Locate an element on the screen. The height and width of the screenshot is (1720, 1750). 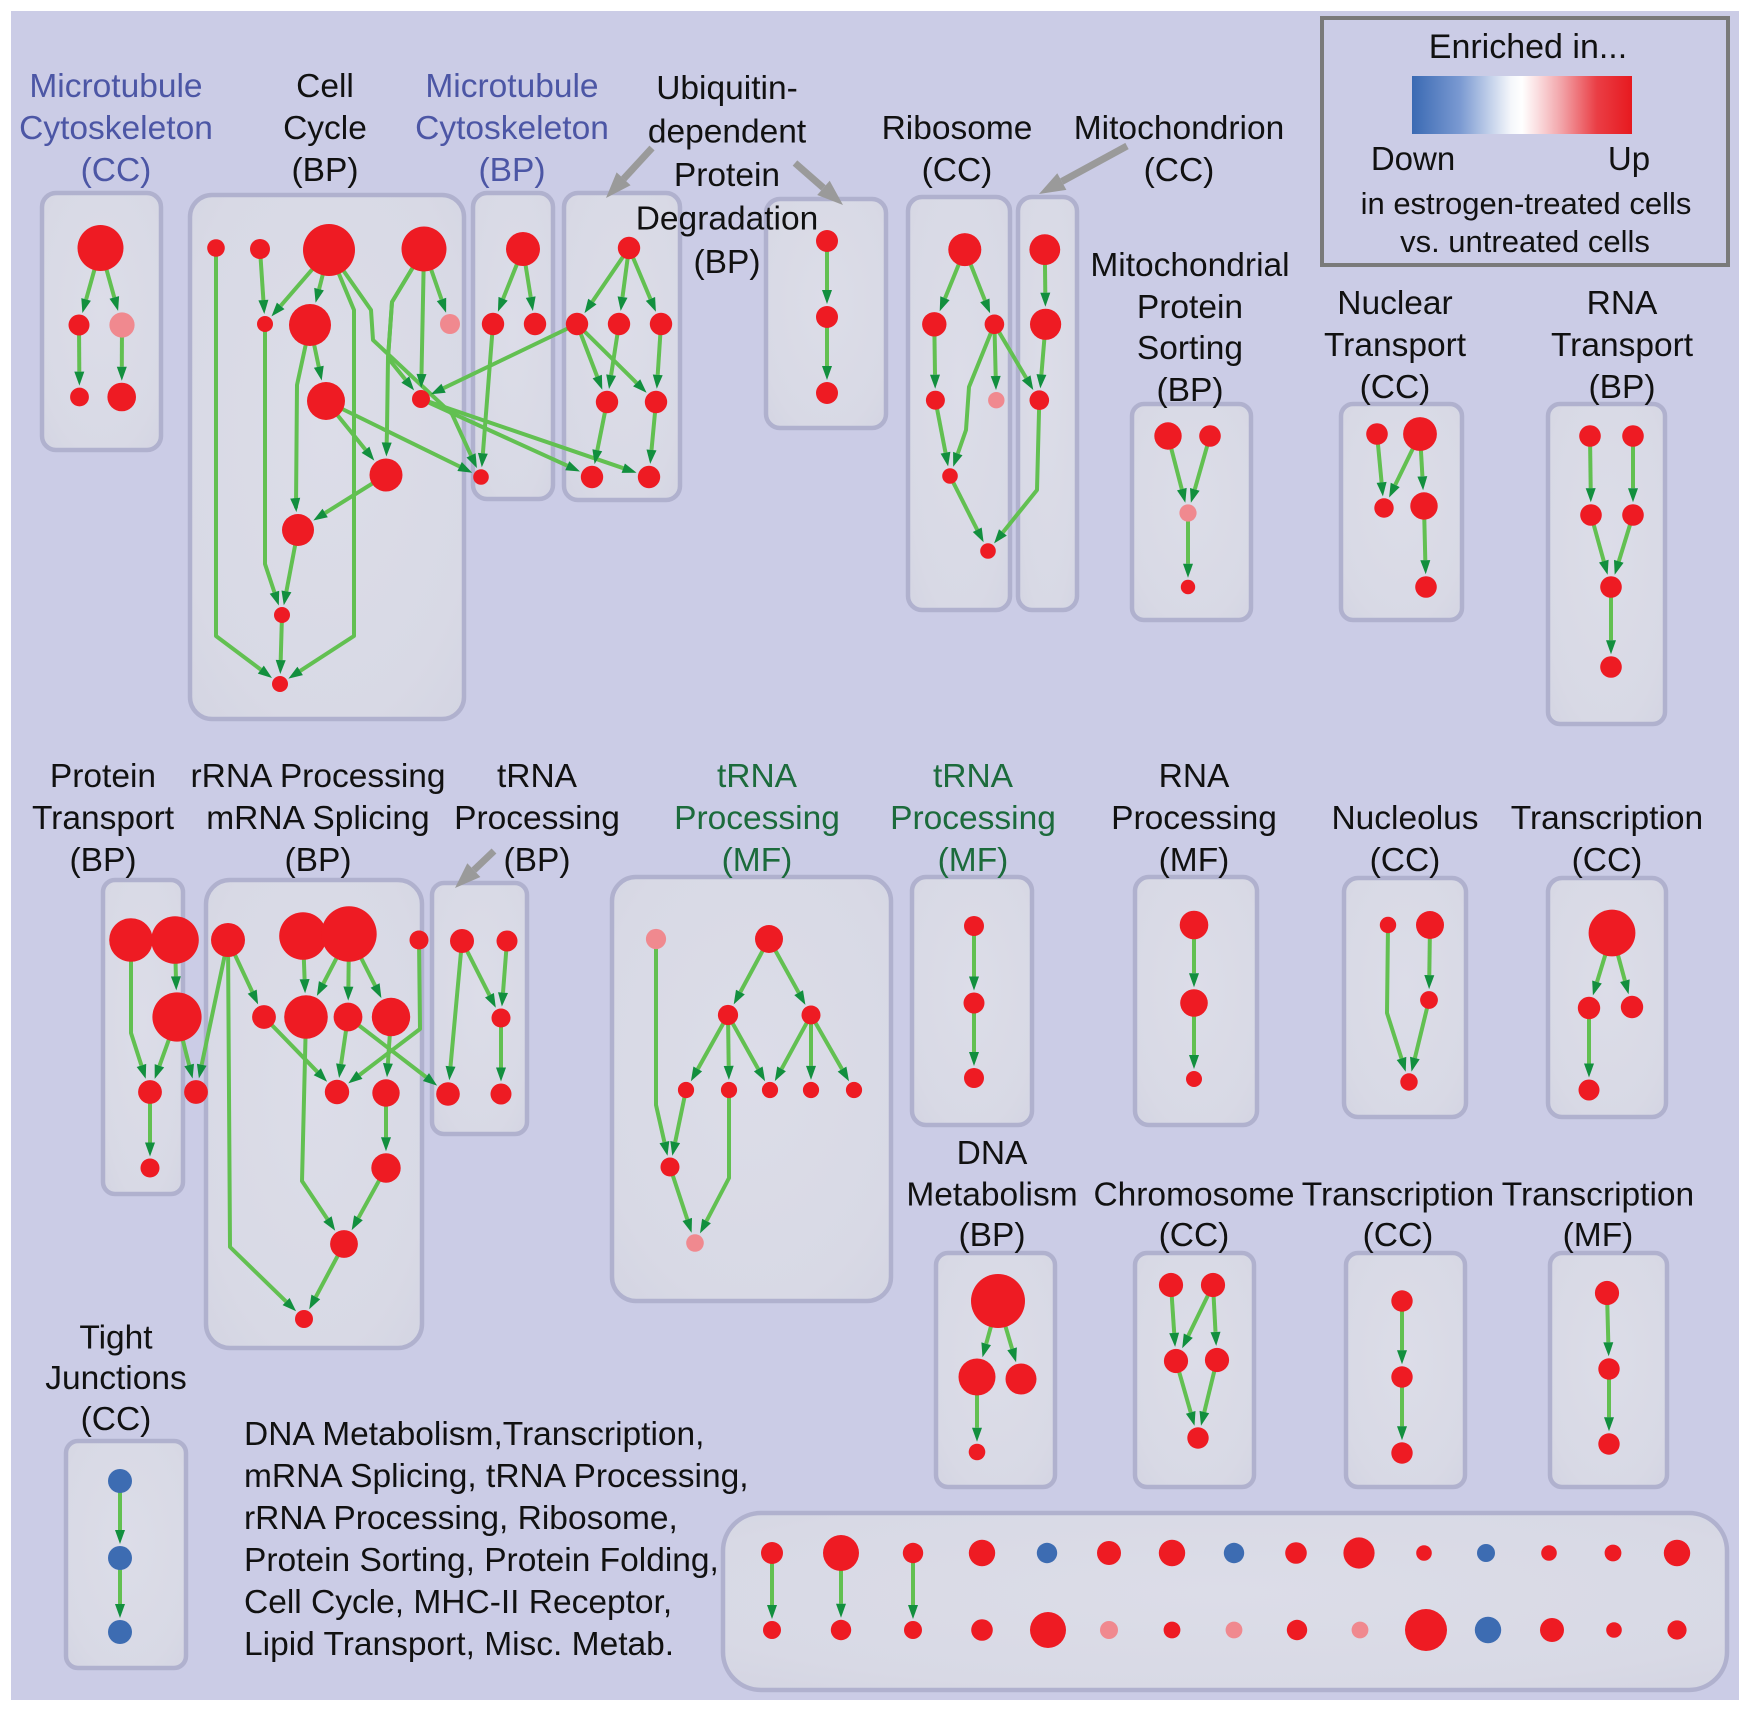
svg-text: in estrogen-treated cells is located at coordinates (1526, 203).